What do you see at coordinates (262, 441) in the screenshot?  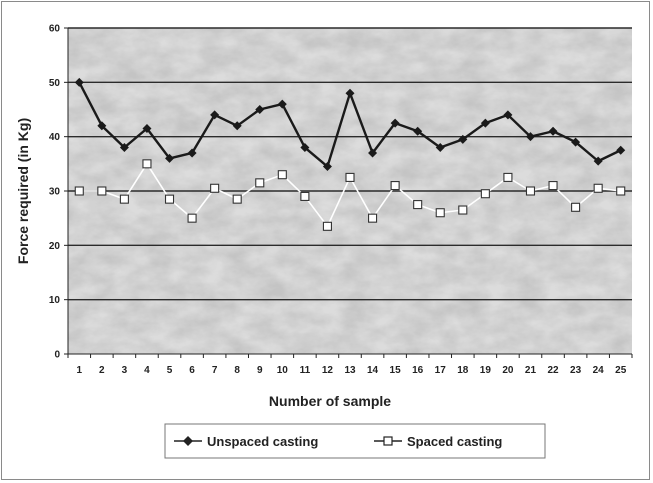 I see `legend-label-unspaced: Unspaced casting` at bounding box center [262, 441].